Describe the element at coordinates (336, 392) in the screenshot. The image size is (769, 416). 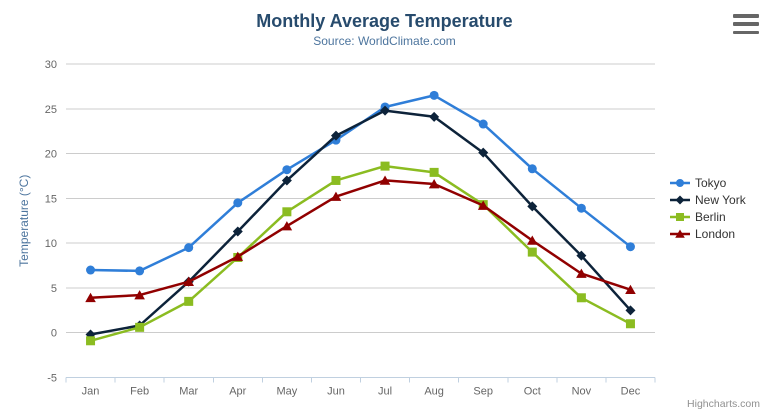
I see `x-axis-label: Jun` at that location.